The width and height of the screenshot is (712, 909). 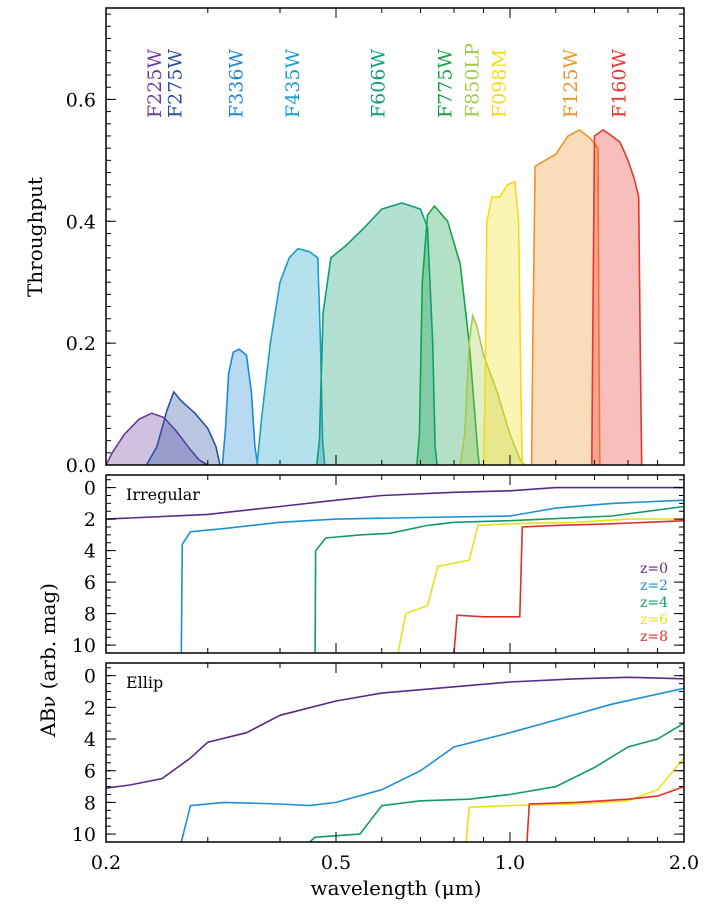 I want to click on band-label-f098m: F098M, so click(x=499, y=83).